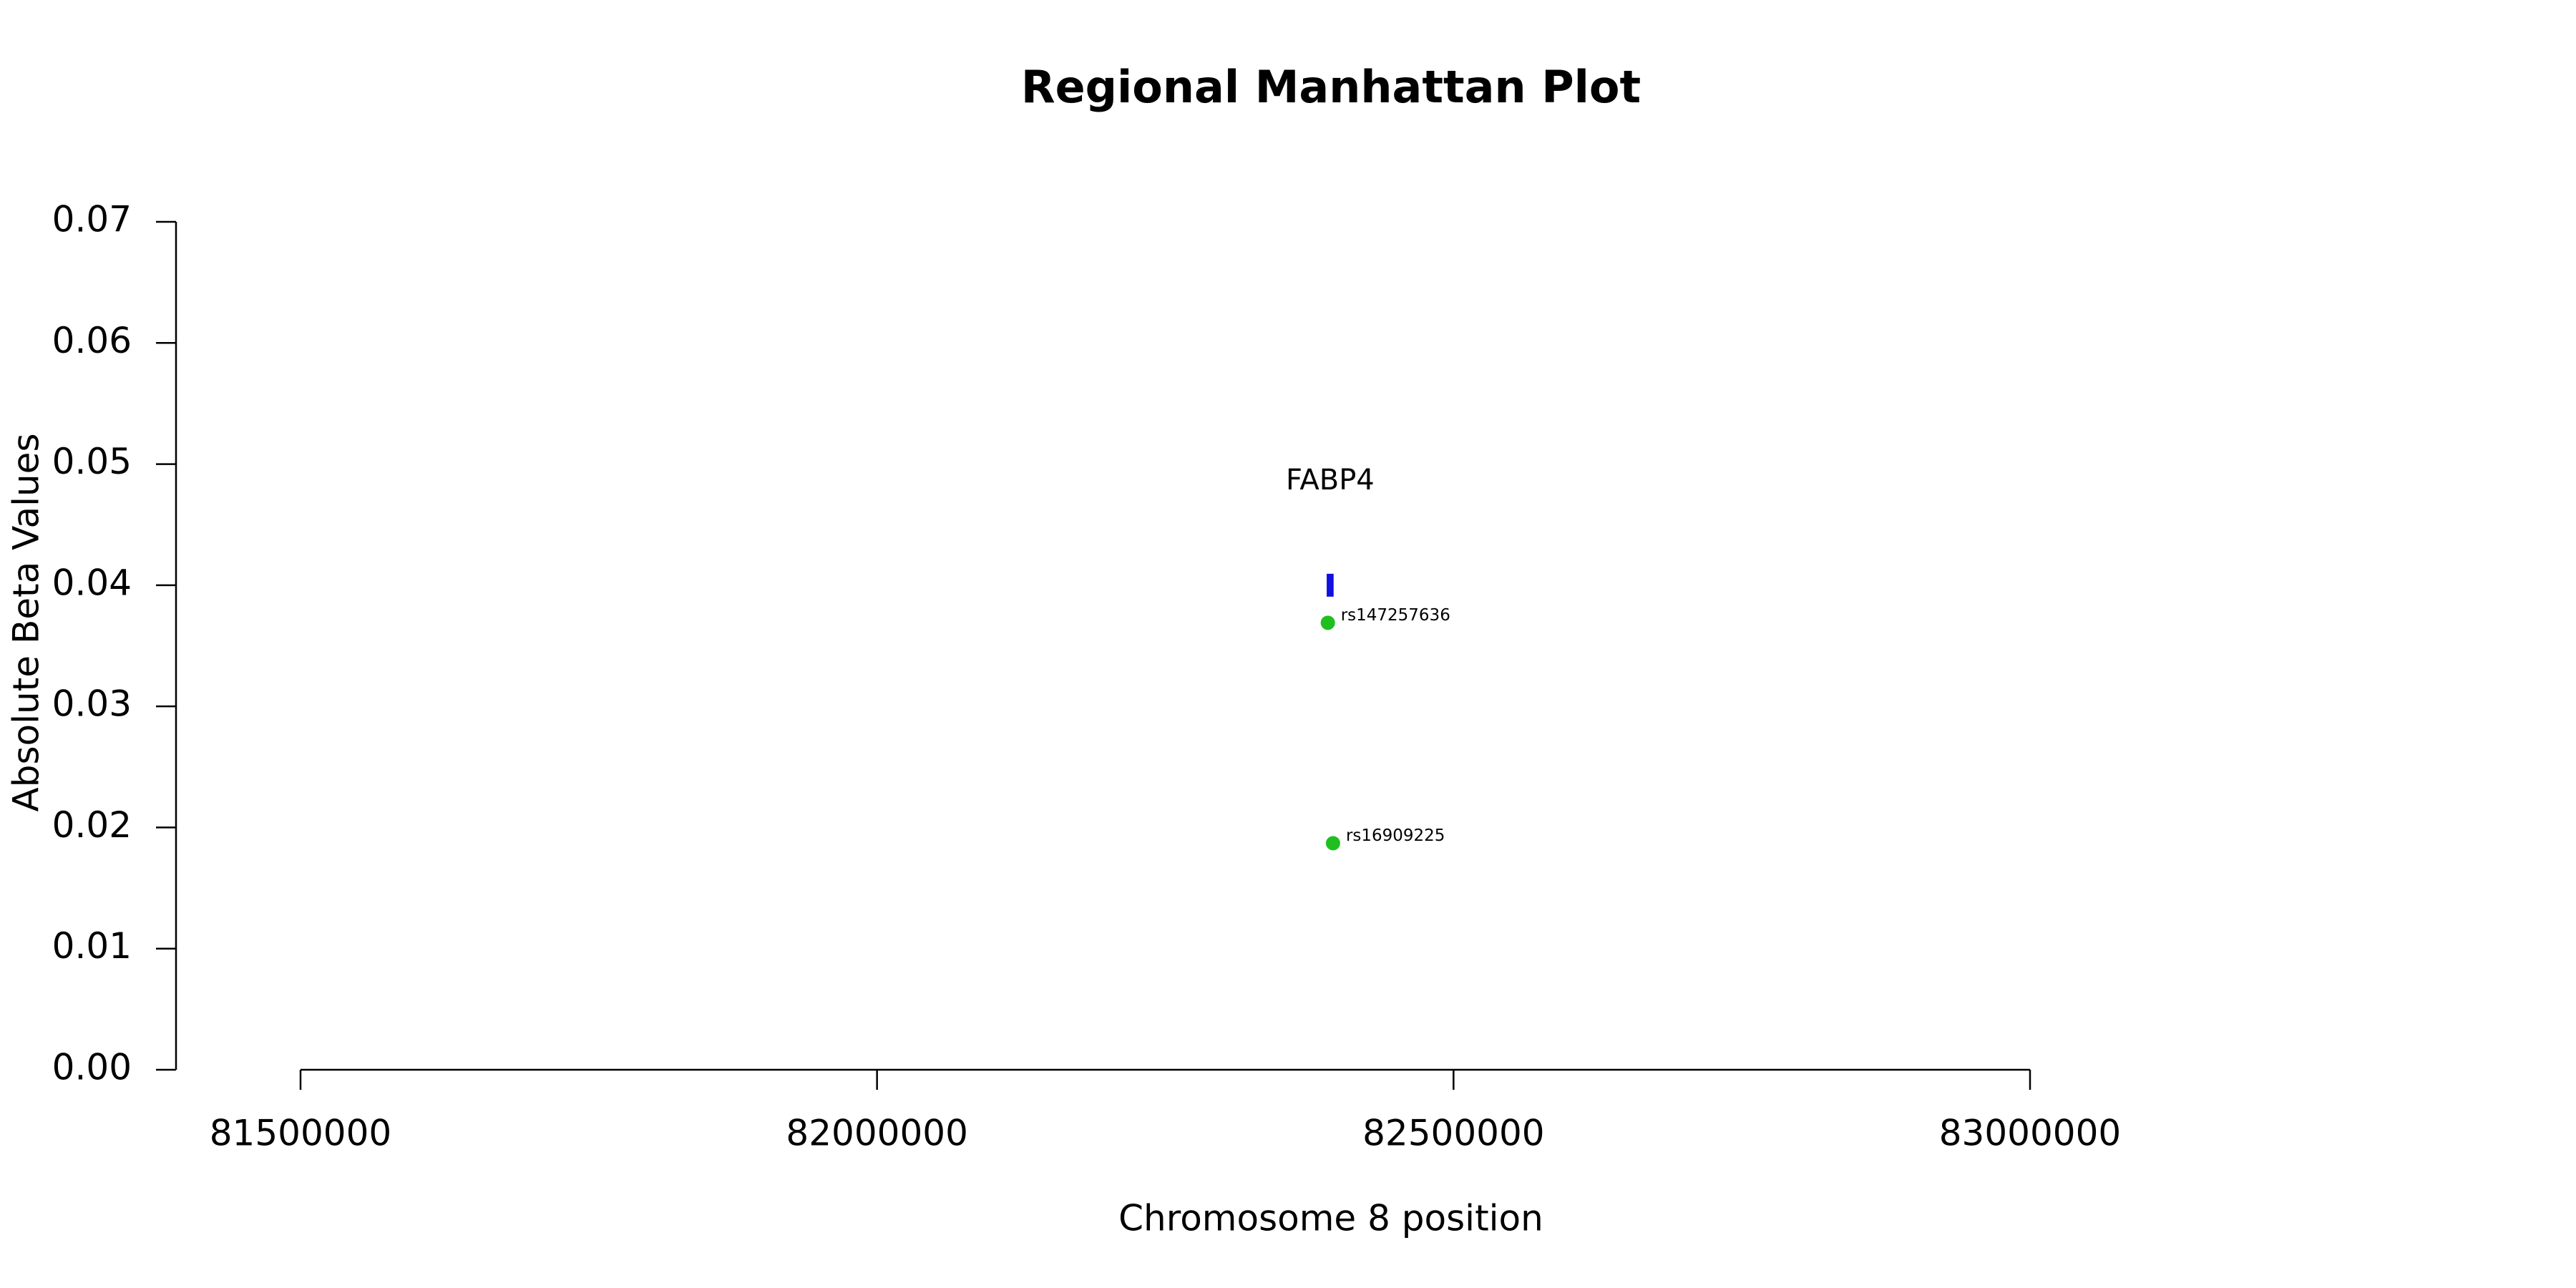  What do you see at coordinates (92, 704) in the screenshot?
I see `y-tick-label: 0.03` at bounding box center [92, 704].